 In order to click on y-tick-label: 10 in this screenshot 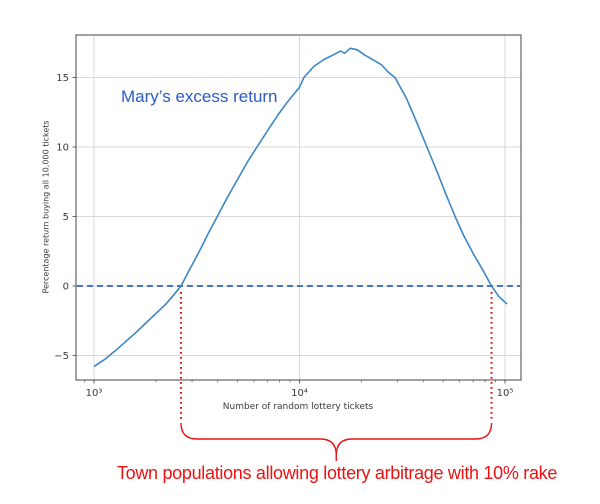, I will do `click(62, 148)`.